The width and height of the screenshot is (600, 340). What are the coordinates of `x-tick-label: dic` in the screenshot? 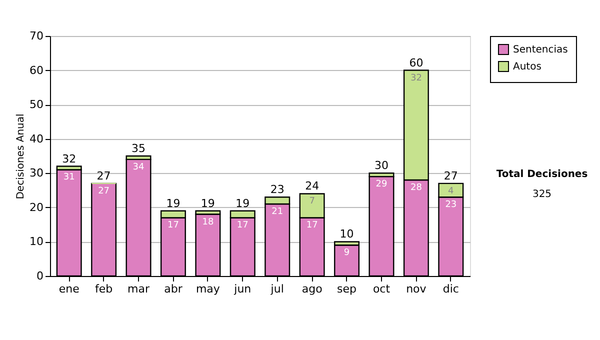 It's located at (450, 289).